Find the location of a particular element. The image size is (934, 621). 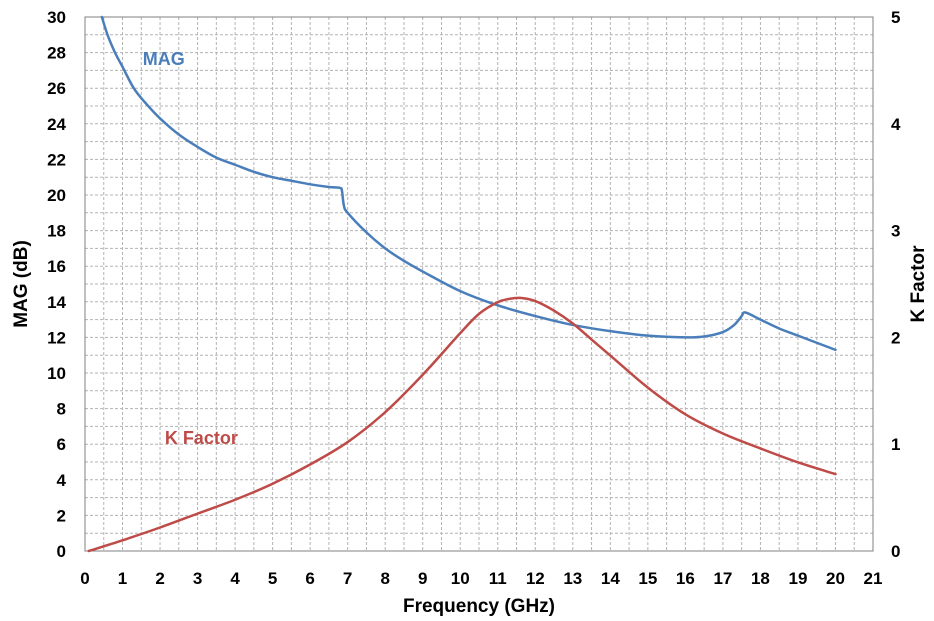

x-tick-label: 21 is located at coordinates (873, 578).